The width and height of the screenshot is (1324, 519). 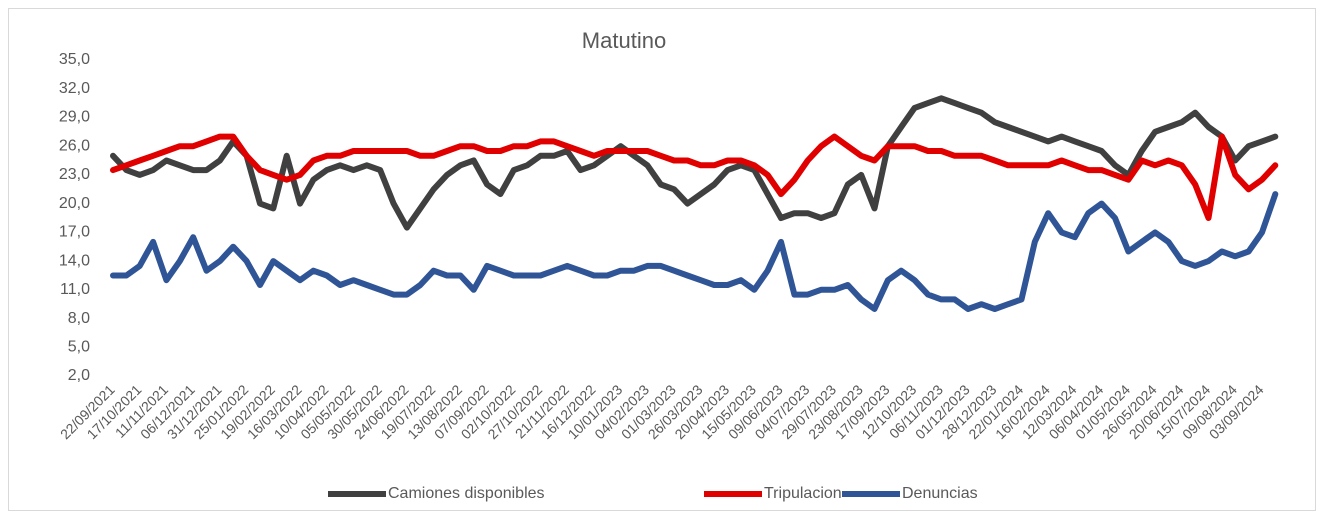 What do you see at coordinates (74, 260) in the screenshot?
I see `y-tick-label: 14,0` at bounding box center [74, 260].